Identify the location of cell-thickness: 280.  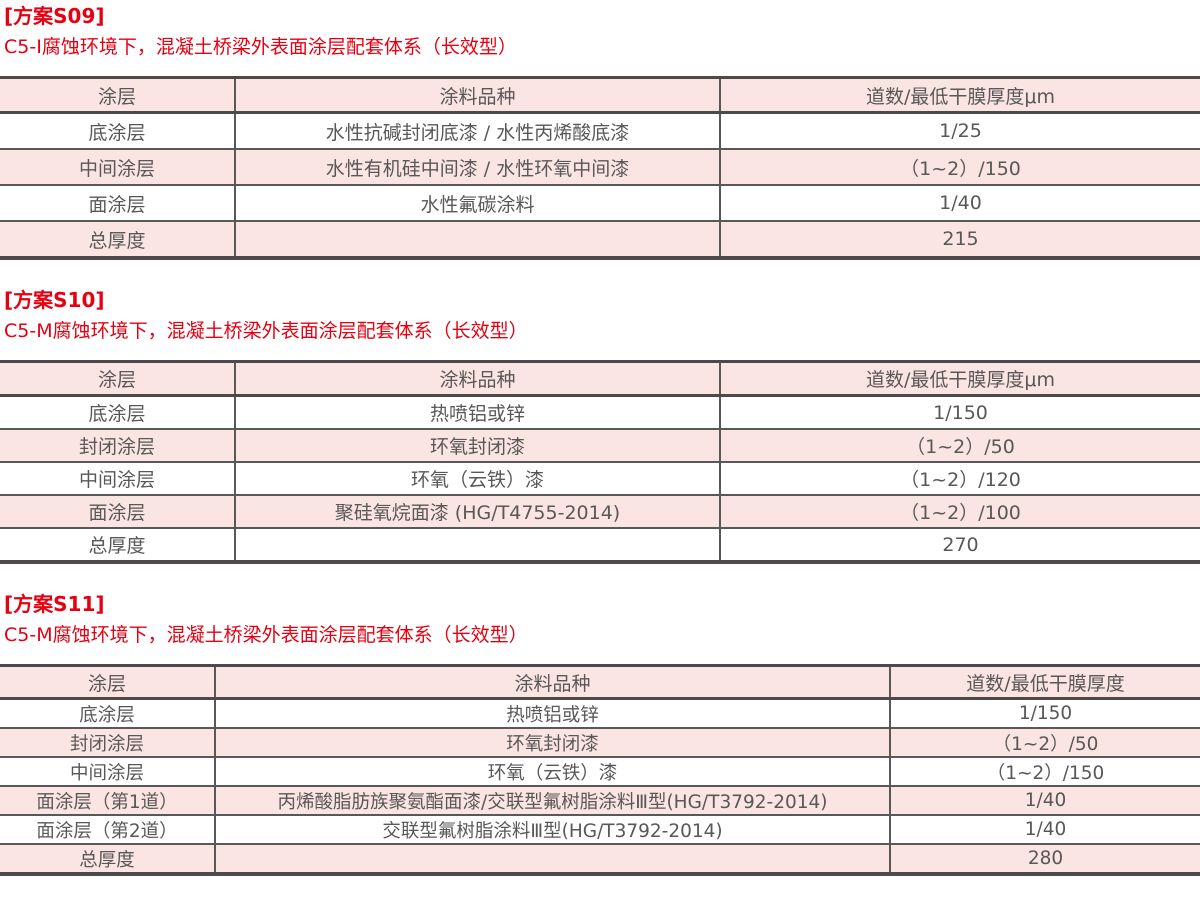
(1045, 858).